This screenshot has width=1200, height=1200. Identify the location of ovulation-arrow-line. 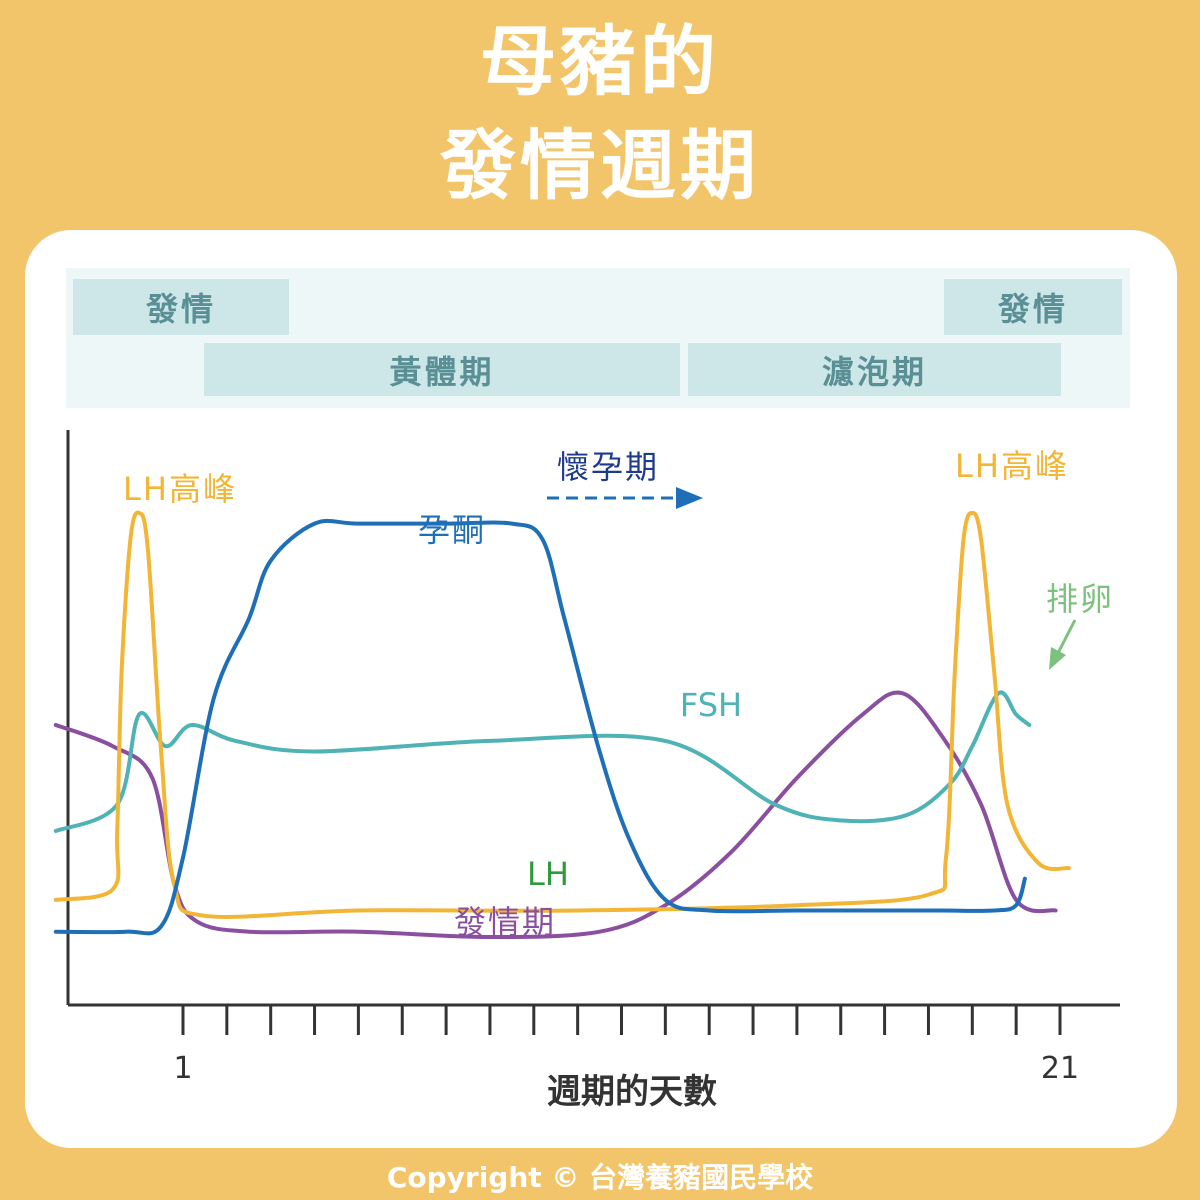
(1066, 637).